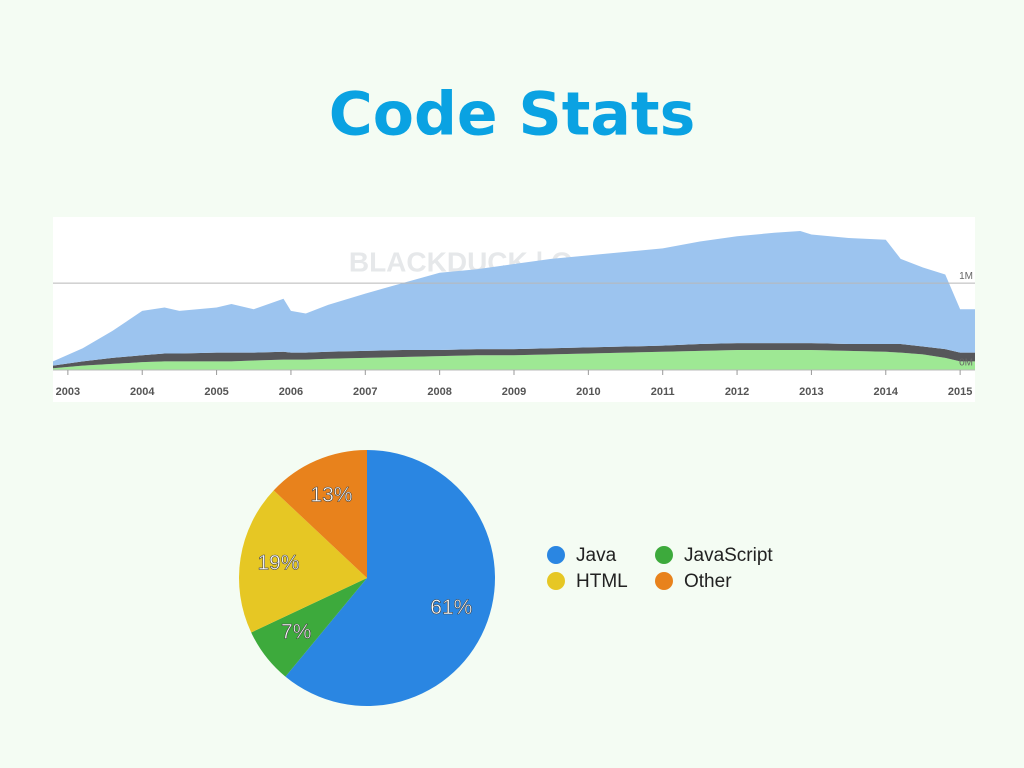  What do you see at coordinates (439, 392) in the screenshot?
I see `x-tick-label: 2008` at bounding box center [439, 392].